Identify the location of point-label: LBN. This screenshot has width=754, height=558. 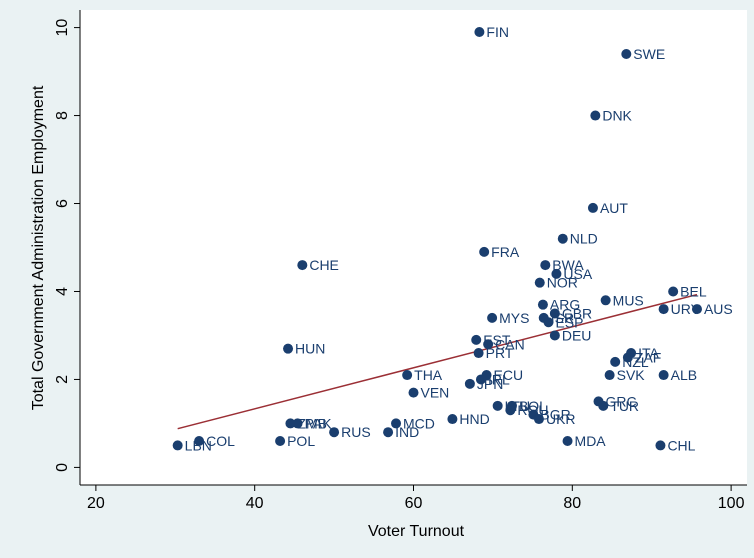
(198, 445).